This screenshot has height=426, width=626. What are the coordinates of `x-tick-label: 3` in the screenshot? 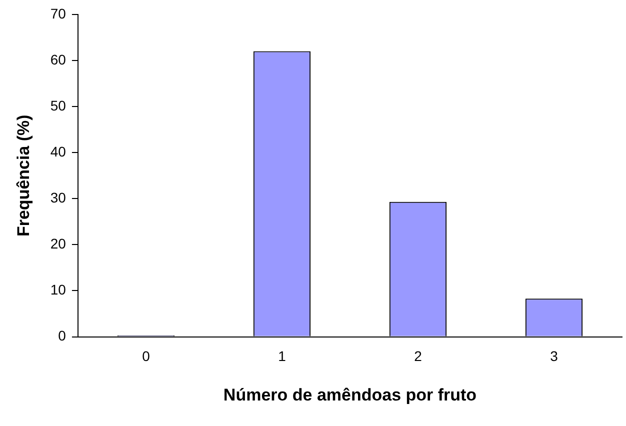 It's located at (554, 356).